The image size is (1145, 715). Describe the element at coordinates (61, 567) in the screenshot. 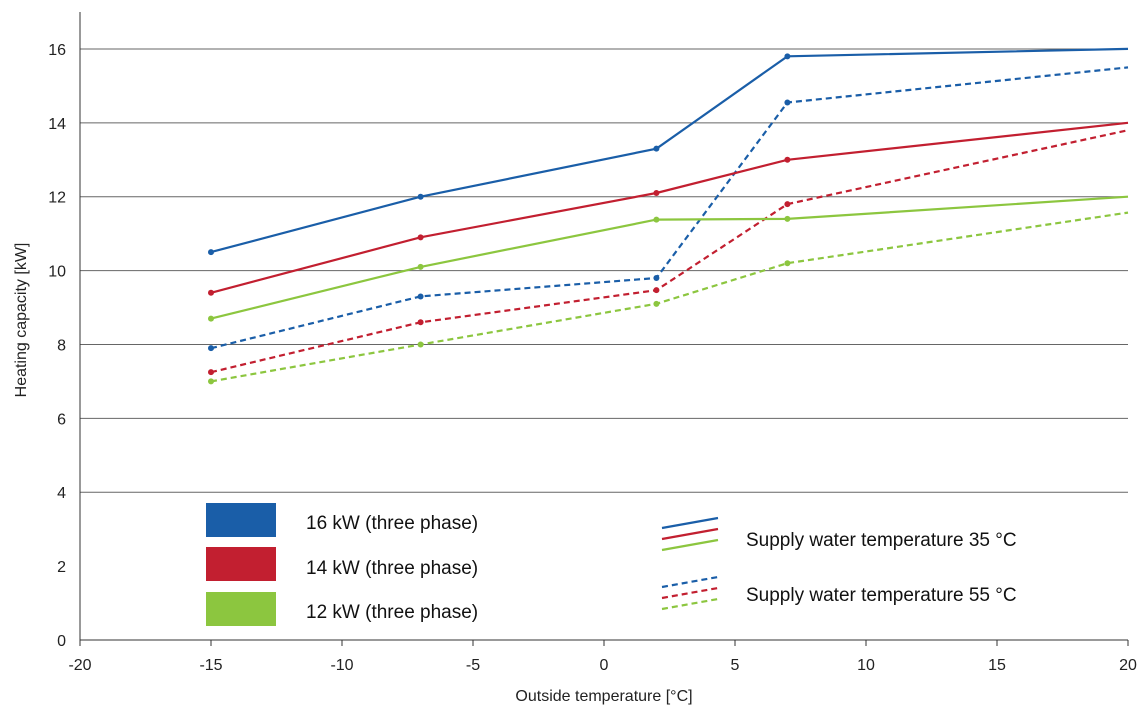

I see `y-tick-2: 2` at that location.